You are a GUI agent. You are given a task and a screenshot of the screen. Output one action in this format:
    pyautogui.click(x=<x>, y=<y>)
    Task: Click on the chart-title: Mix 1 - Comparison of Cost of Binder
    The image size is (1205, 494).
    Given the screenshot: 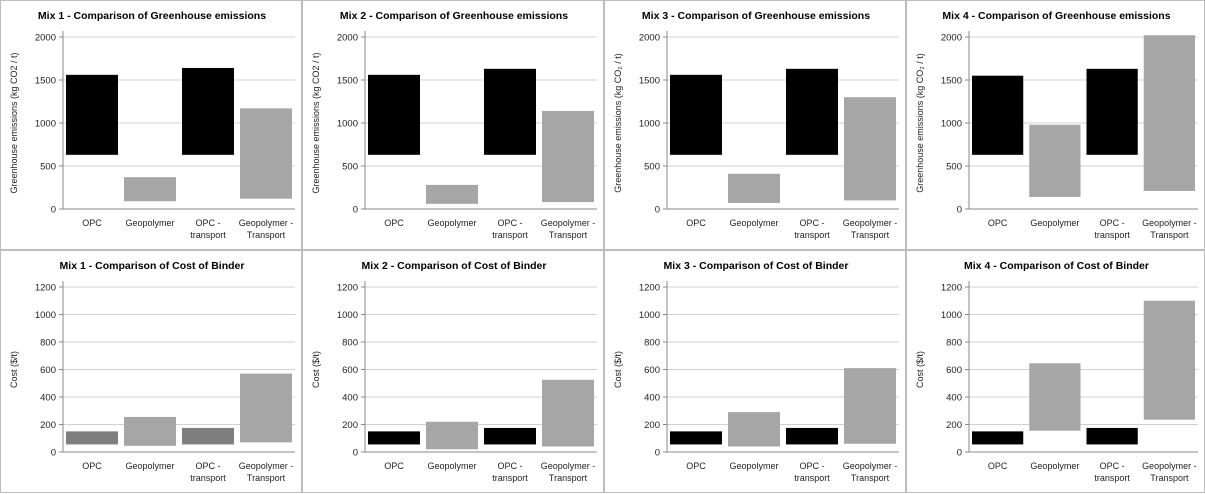 What is the action you would take?
    pyautogui.click(x=152, y=266)
    